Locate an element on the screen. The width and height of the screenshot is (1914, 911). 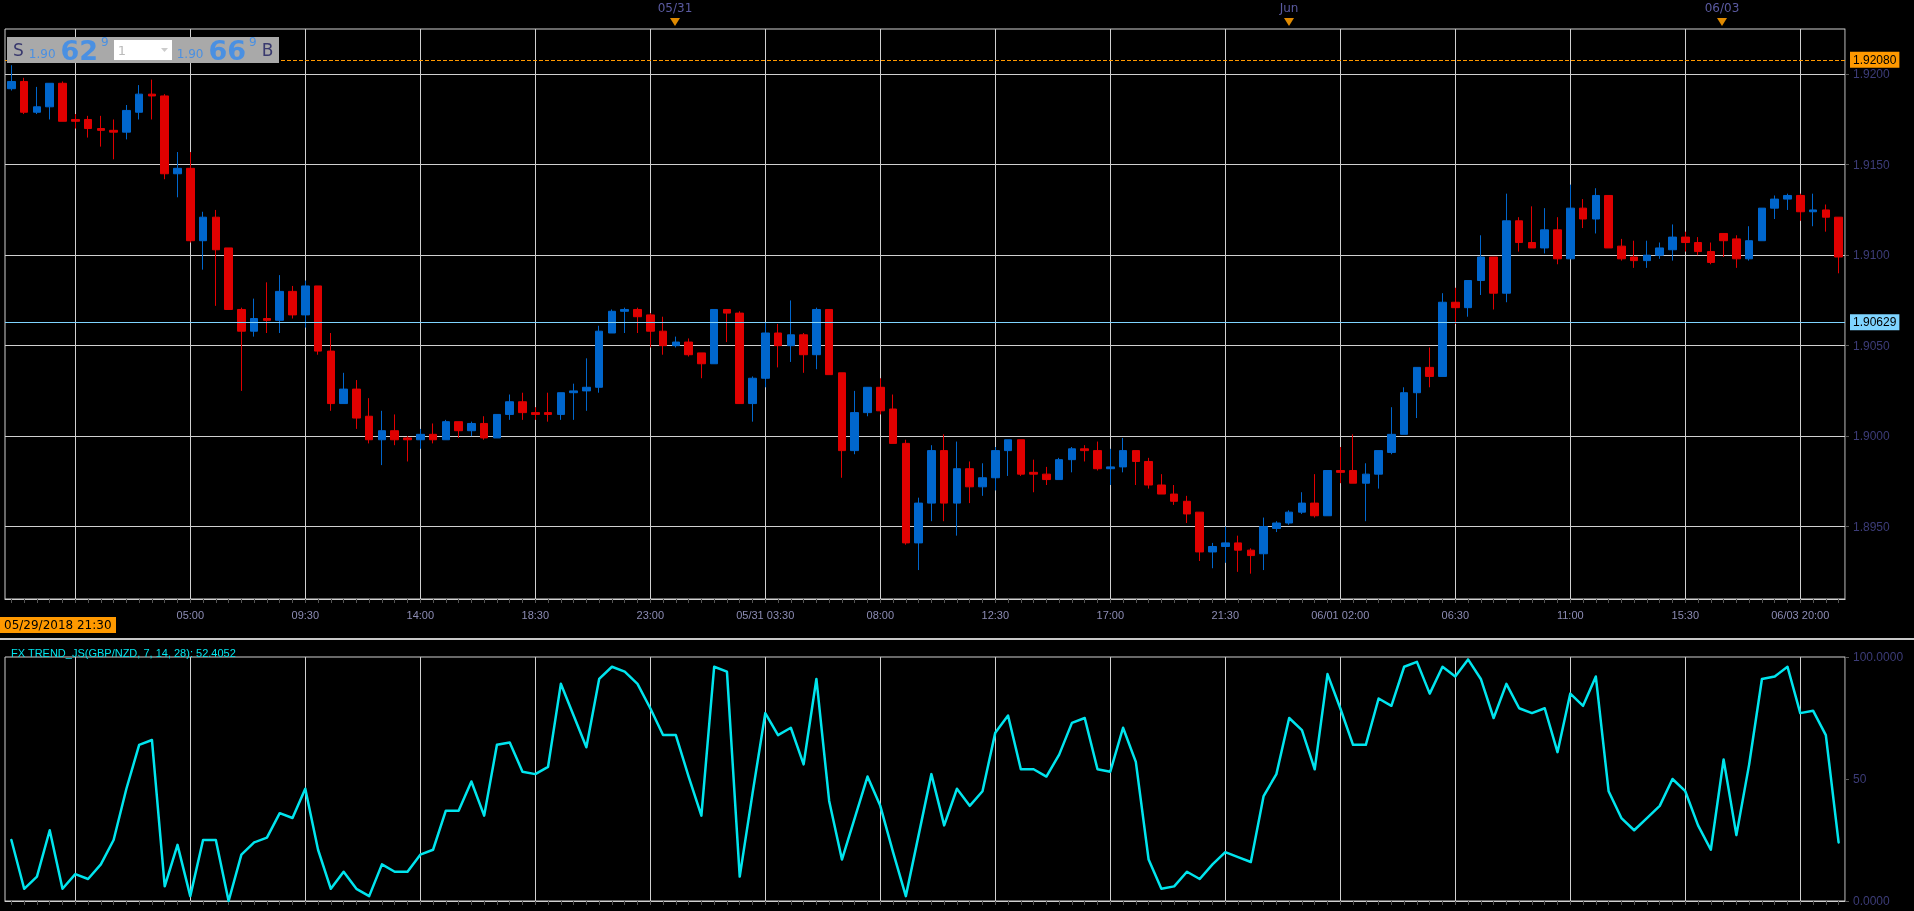
x-tick-label: 18:30 is located at coordinates (535, 614).